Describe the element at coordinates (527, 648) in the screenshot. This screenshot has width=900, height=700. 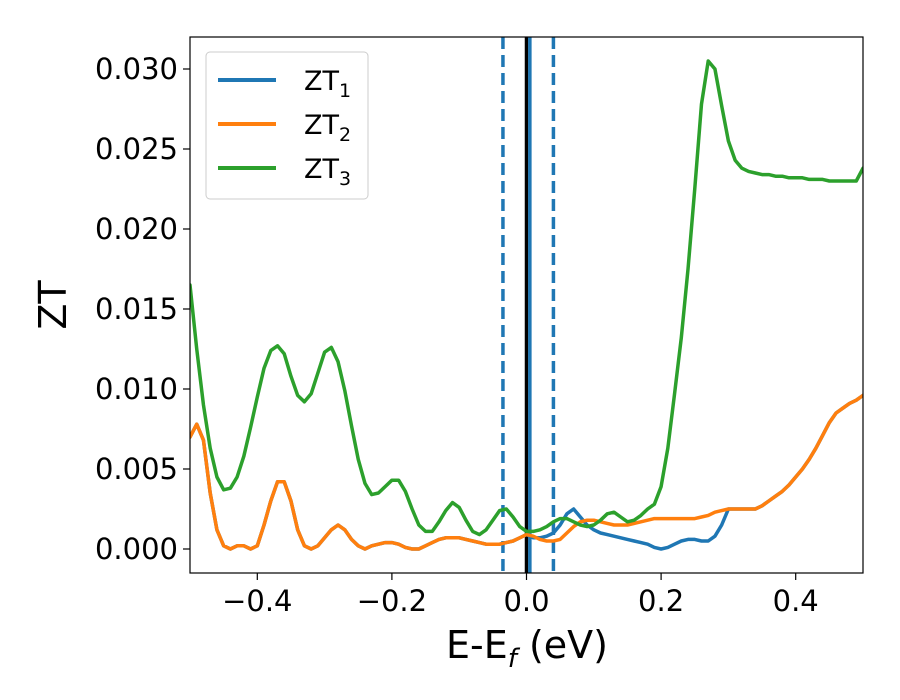
I see `x-axis-title: E-Ef (eV)` at that location.